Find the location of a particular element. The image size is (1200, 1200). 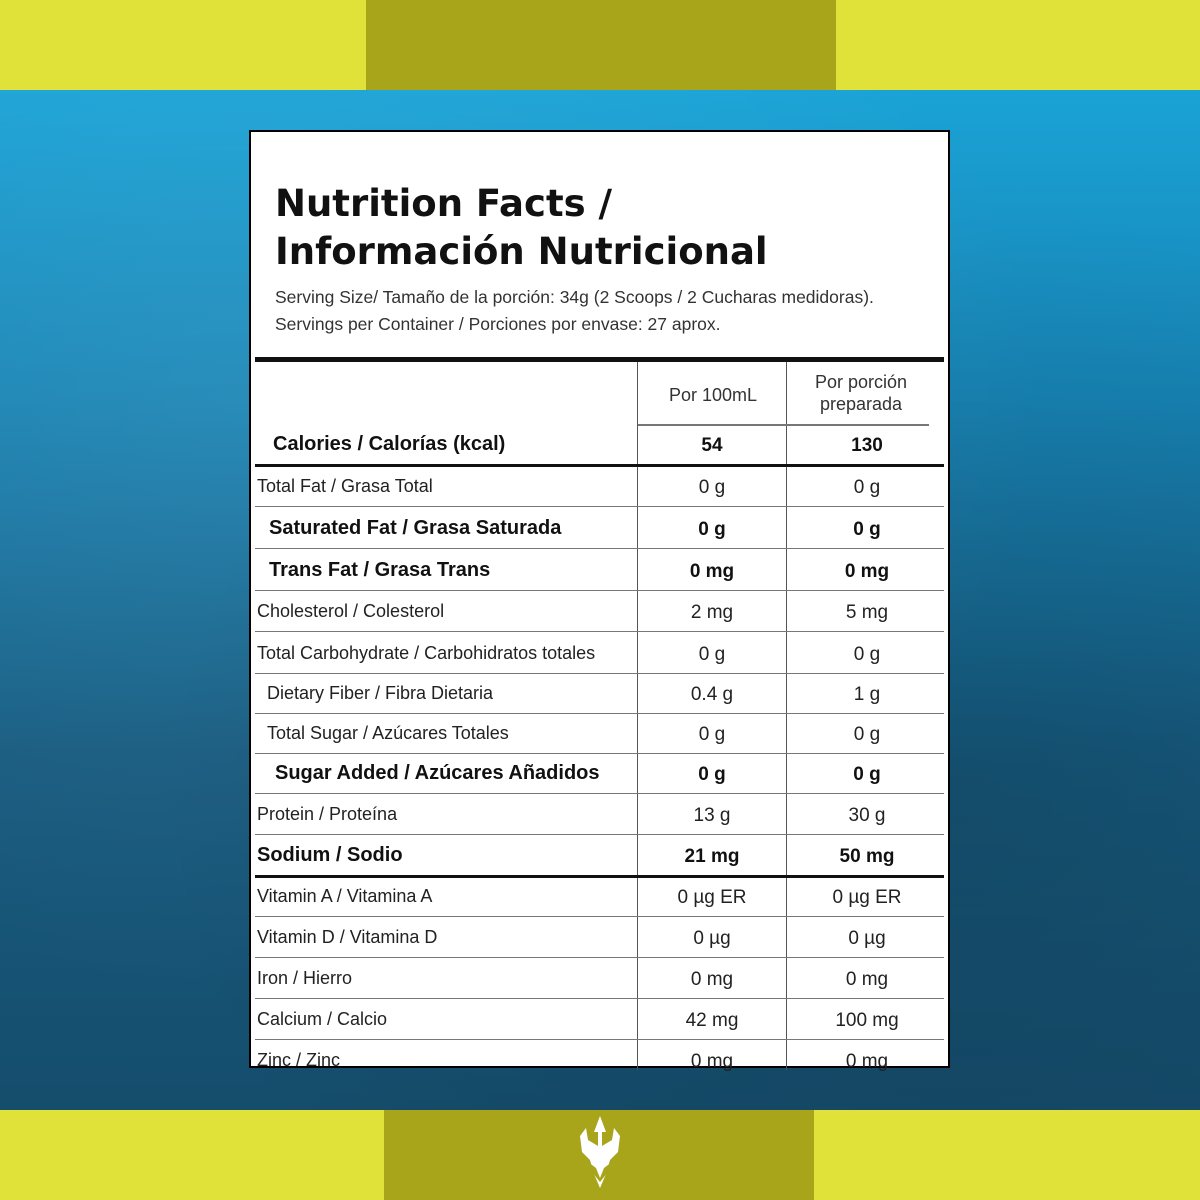

top-band is located at coordinates (600, 45).